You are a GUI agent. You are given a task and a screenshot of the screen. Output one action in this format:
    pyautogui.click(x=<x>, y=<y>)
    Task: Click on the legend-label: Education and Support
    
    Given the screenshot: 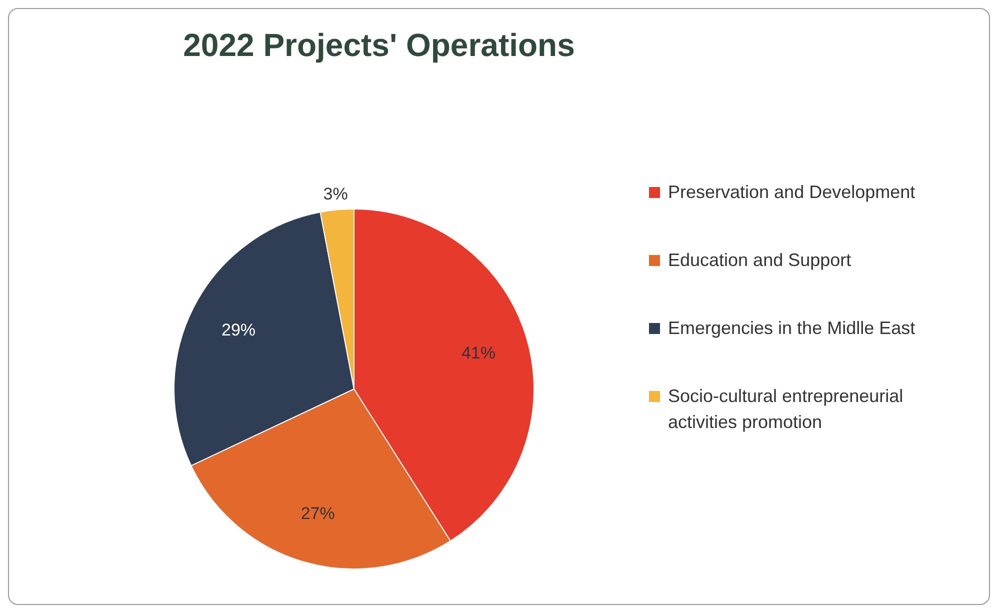 What is the action you would take?
    pyautogui.click(x=760, y=260)
    